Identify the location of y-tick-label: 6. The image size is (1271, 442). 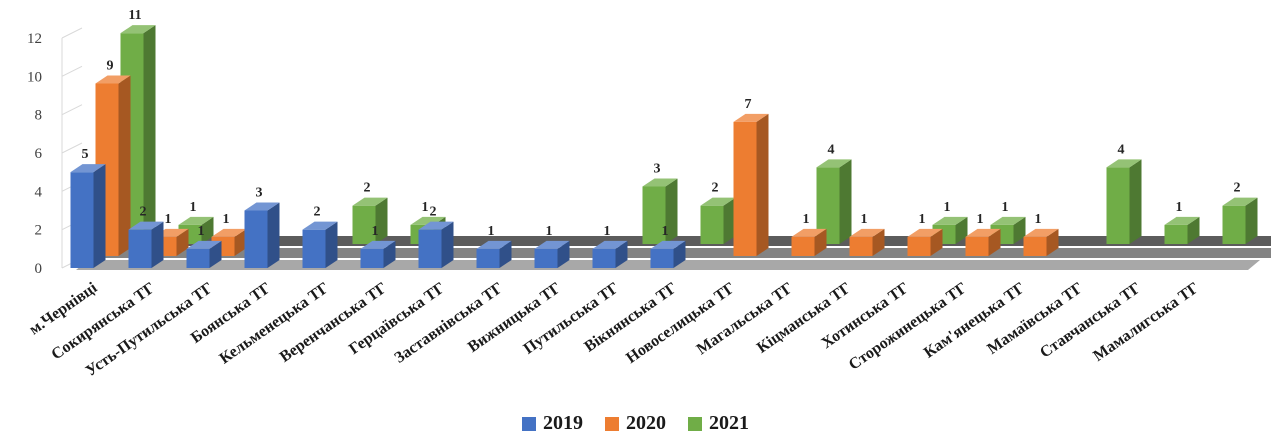
(39, 154).